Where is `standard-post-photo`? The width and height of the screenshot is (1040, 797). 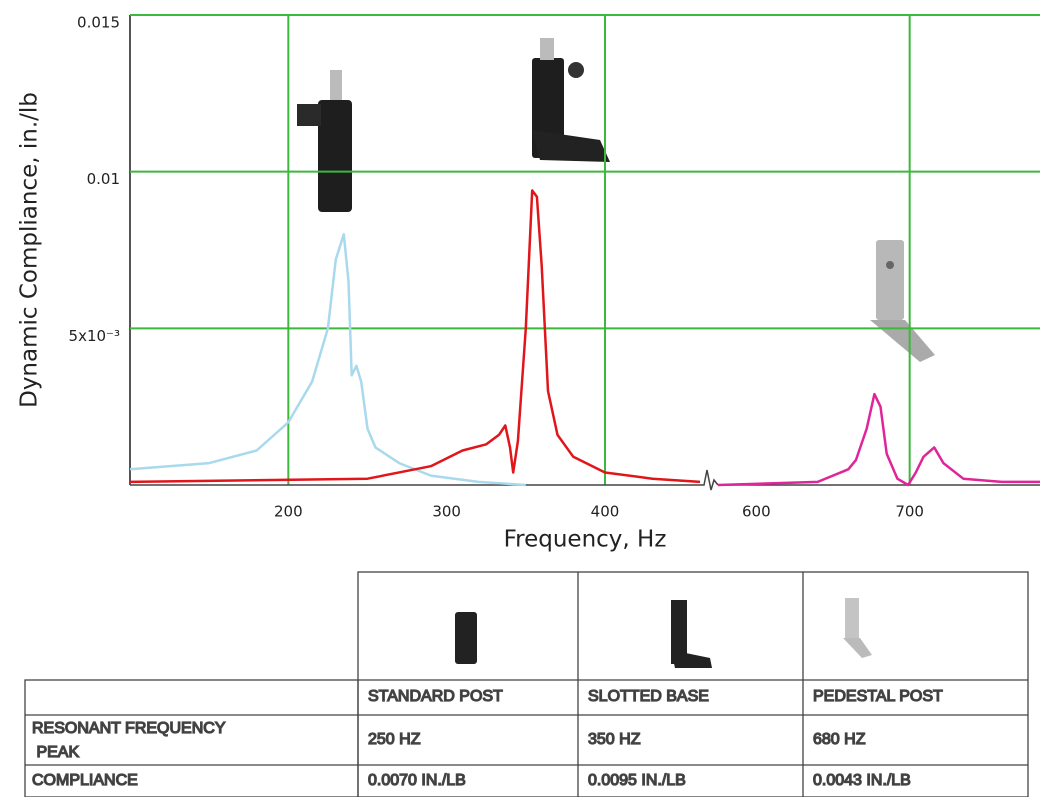
standard-post-photo is located at coordinates (324, 141).